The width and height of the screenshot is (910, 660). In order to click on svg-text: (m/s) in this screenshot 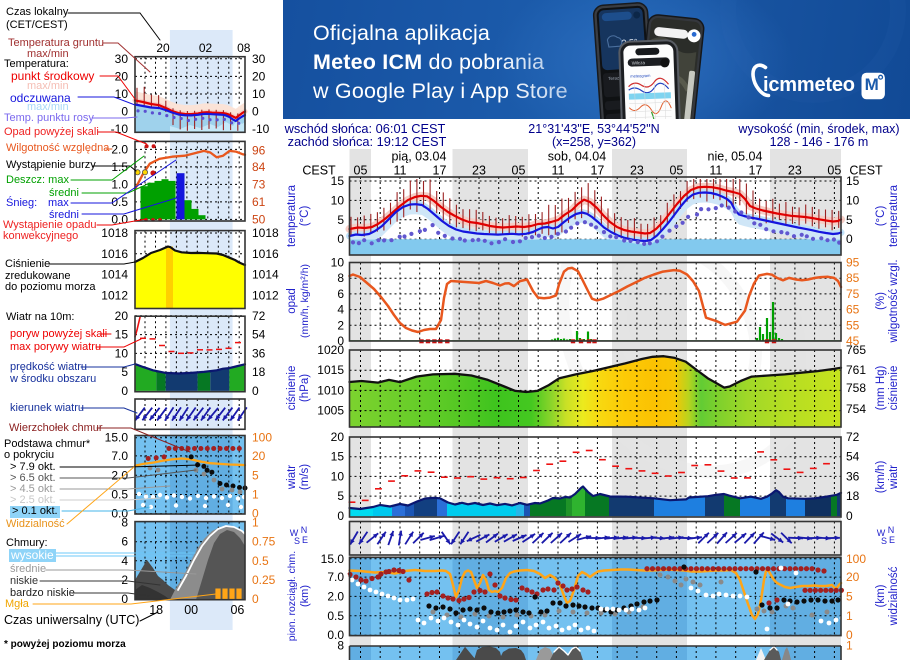, I will do `click(305, 477)`.